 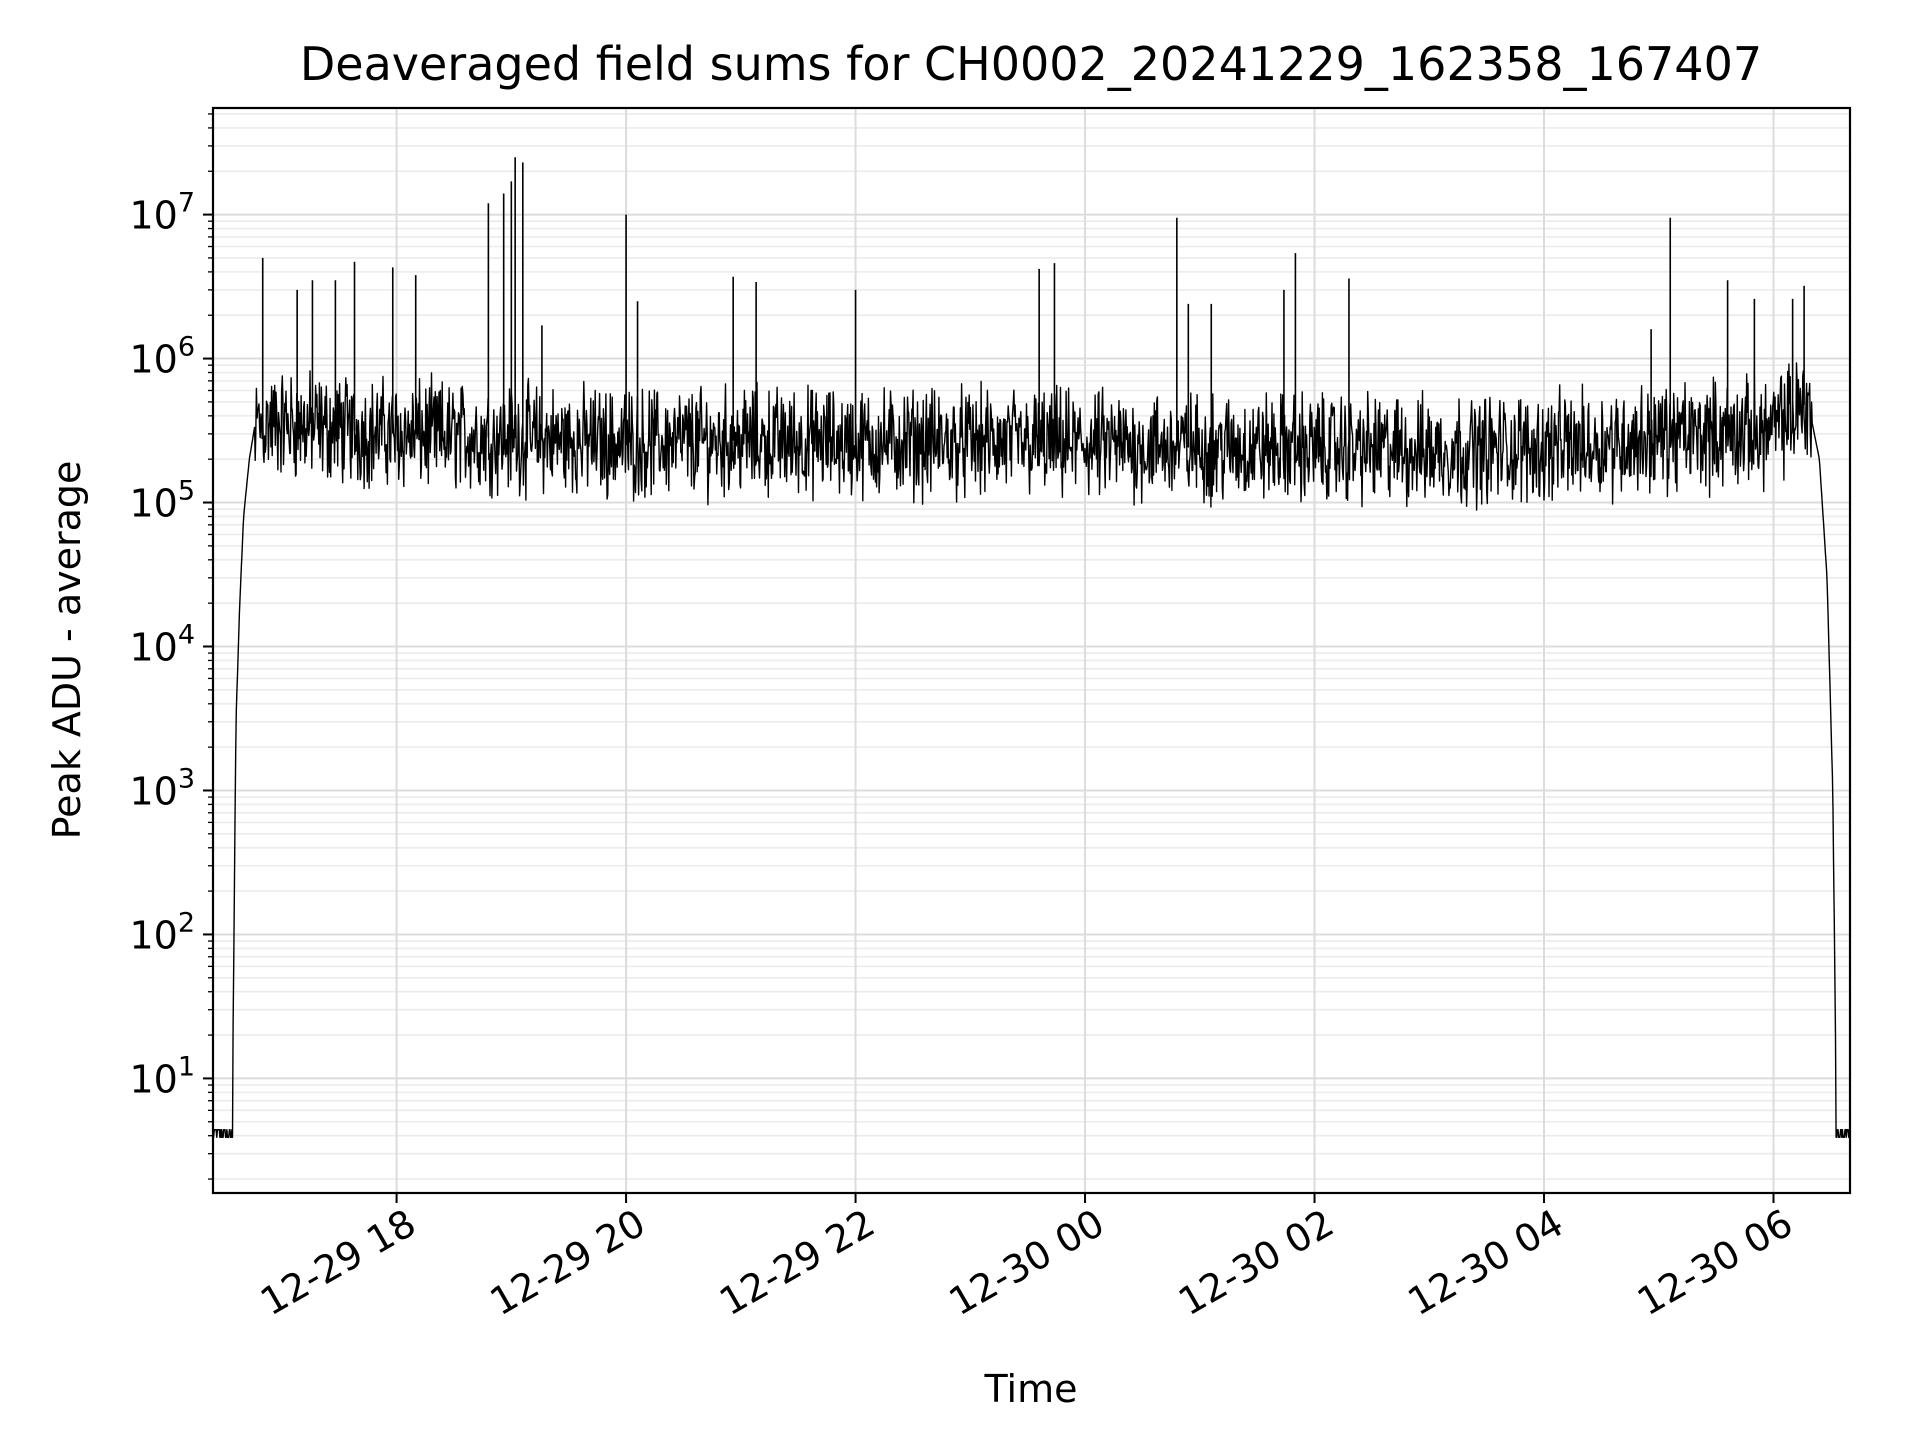 I want to click on y-tick-exponent: 5, so click(x=186, y=491).